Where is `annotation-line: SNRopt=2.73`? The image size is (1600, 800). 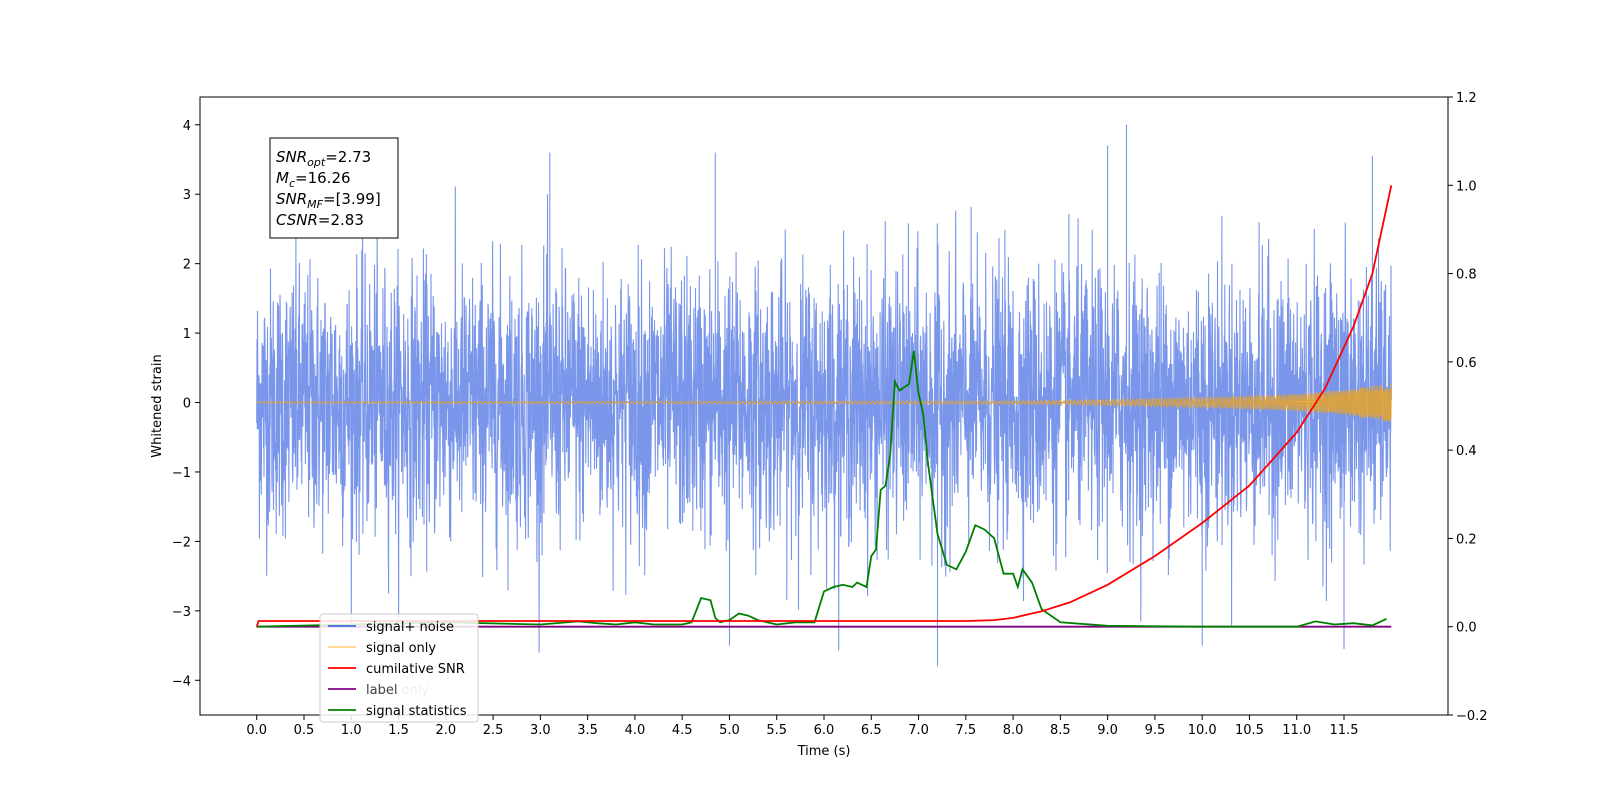
annotation-line: SNRopt=2.73 is located at coordinates (323, 158).